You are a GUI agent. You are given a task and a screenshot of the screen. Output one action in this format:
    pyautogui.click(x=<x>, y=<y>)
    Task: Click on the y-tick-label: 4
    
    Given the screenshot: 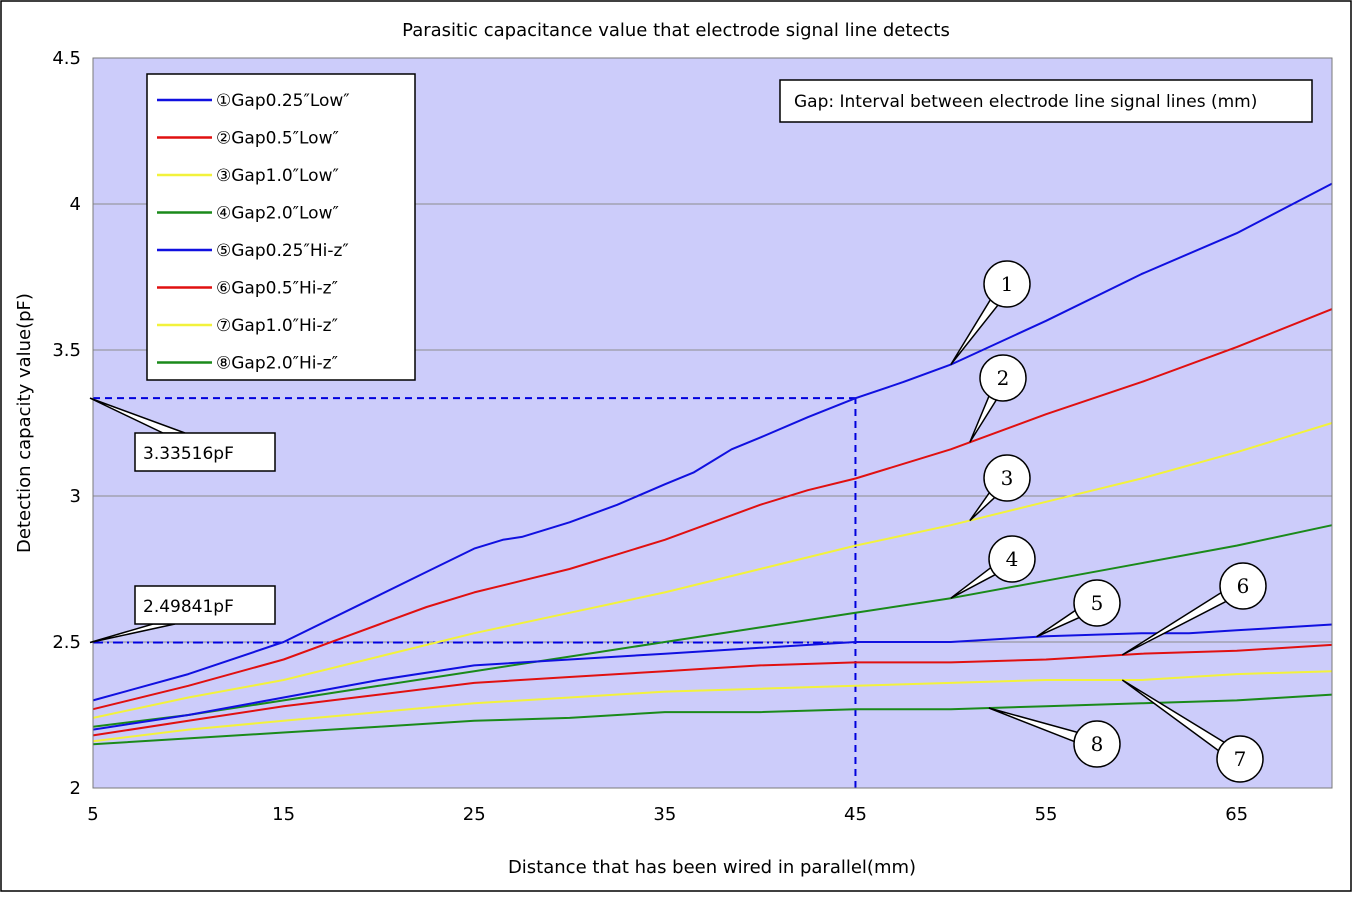 What is the action you would take?
    pyautogui.click(x=75, y=204)
    